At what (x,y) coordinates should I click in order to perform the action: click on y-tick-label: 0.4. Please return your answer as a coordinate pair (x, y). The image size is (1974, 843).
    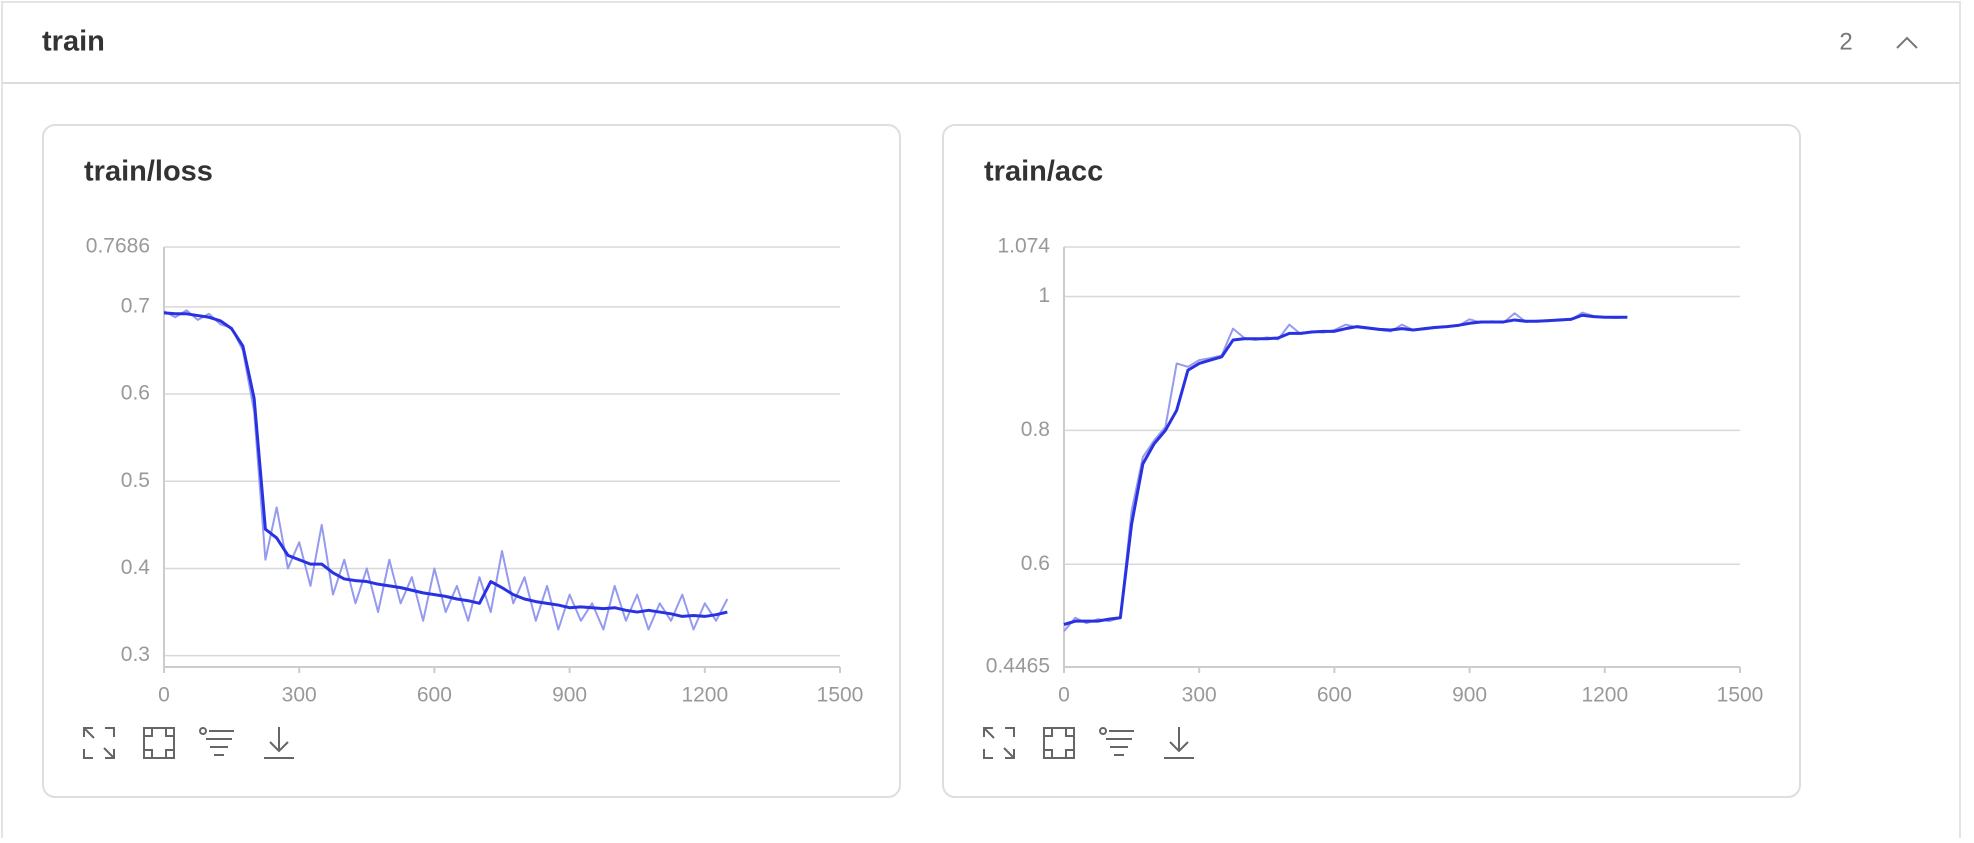
    Looking at the image, I should click on (136, 567).